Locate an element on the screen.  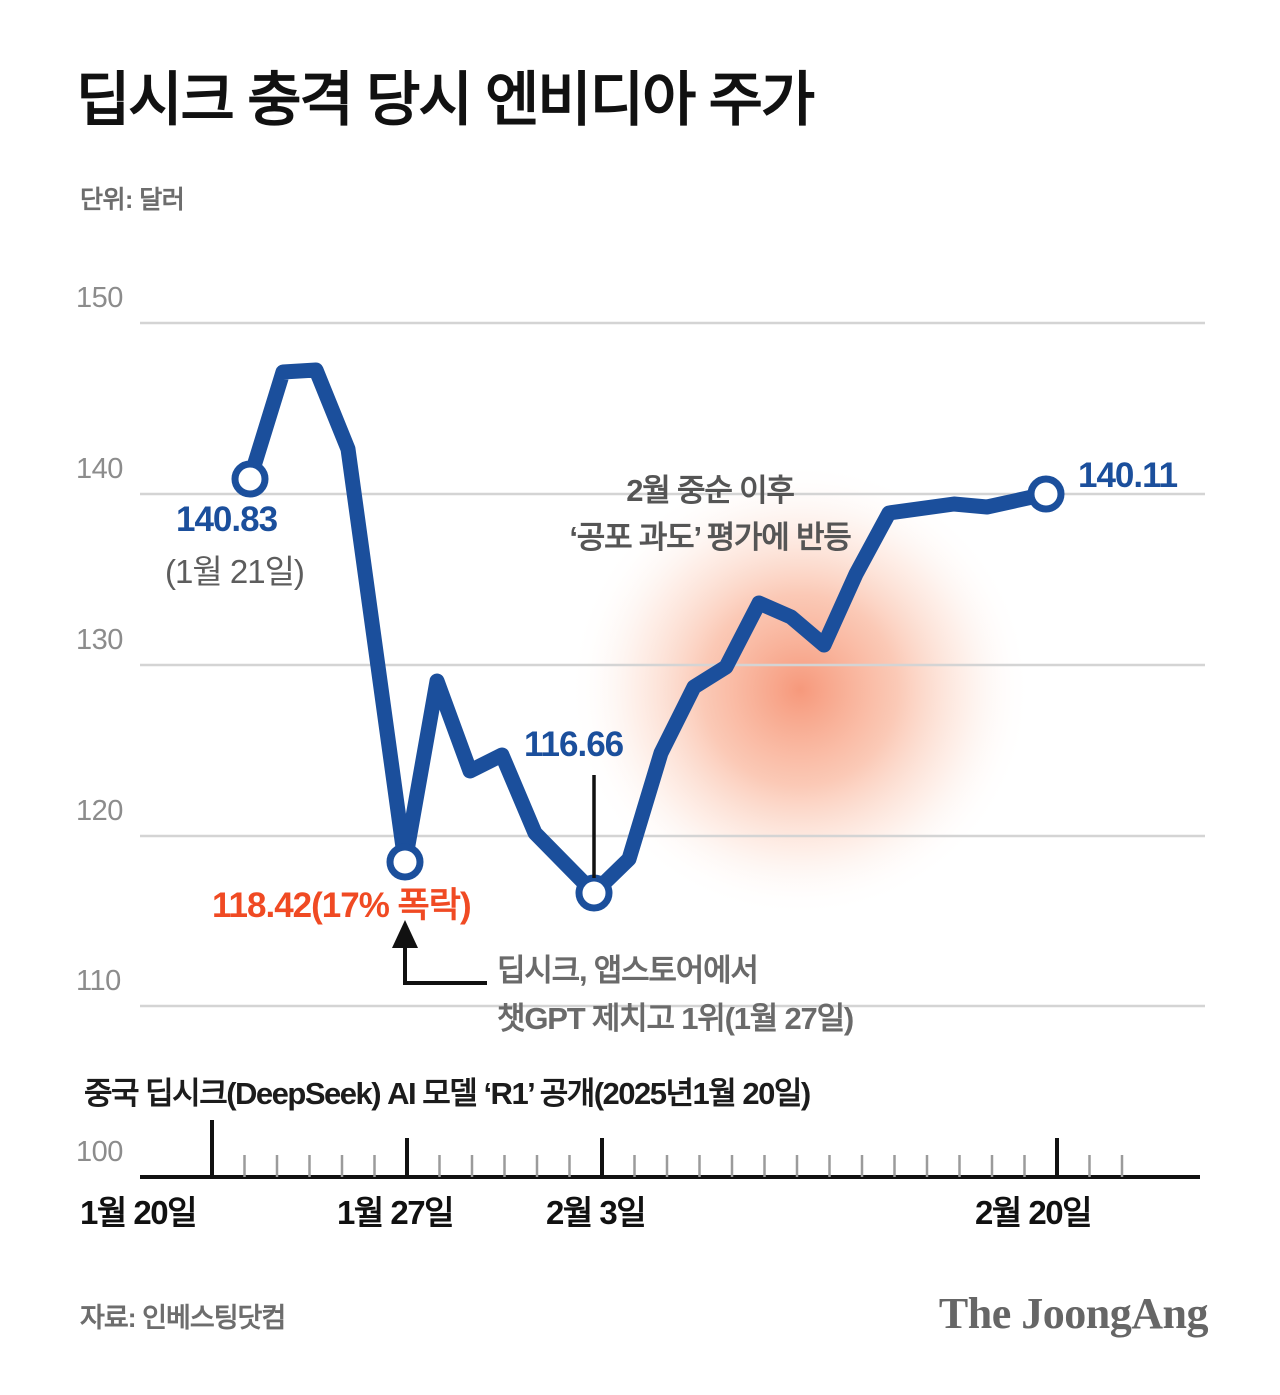
y-tick-120: 120 is located at coordinates (99, 811).